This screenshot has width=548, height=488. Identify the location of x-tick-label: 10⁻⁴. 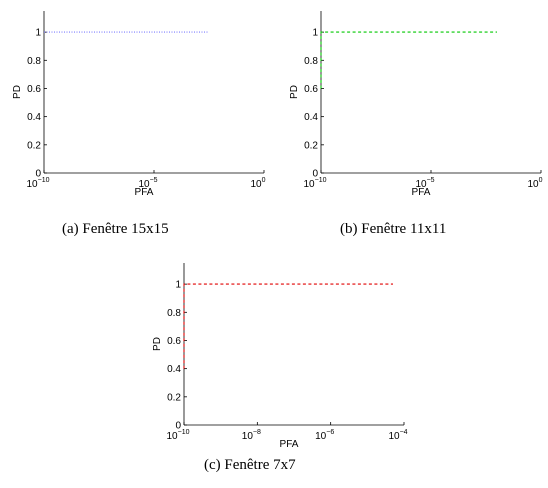
(397, 435).